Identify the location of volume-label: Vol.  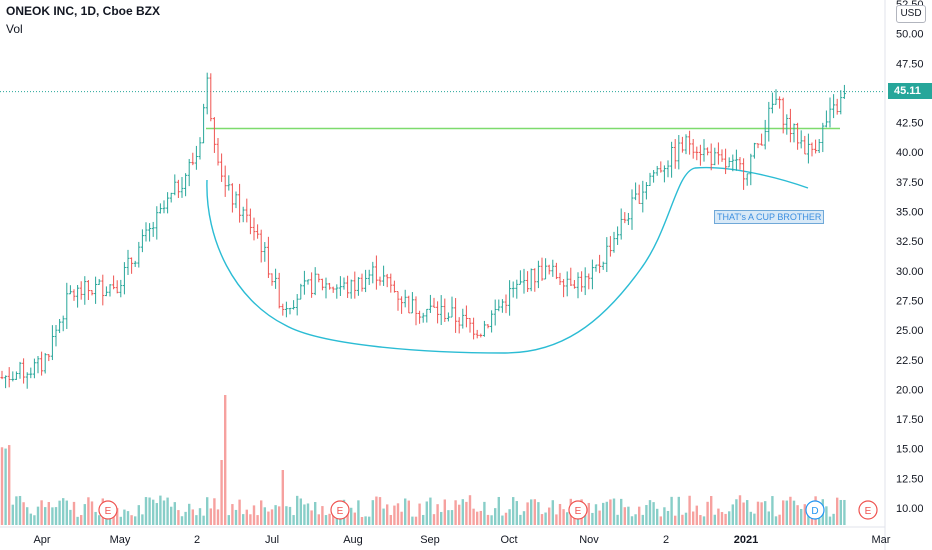
(14, 29).